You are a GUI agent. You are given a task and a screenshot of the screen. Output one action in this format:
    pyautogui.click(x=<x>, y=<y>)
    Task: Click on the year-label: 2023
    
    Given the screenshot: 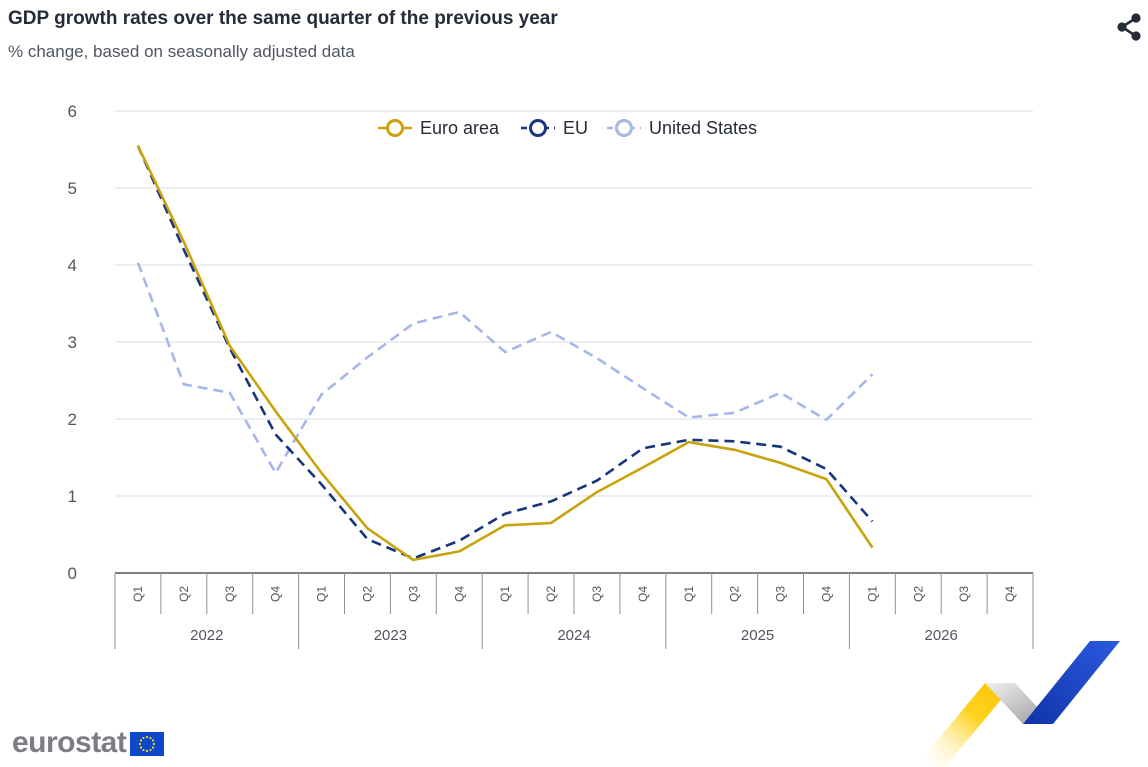 What is the action you would take?
    pyautogui.click(x=390, y=635)
    